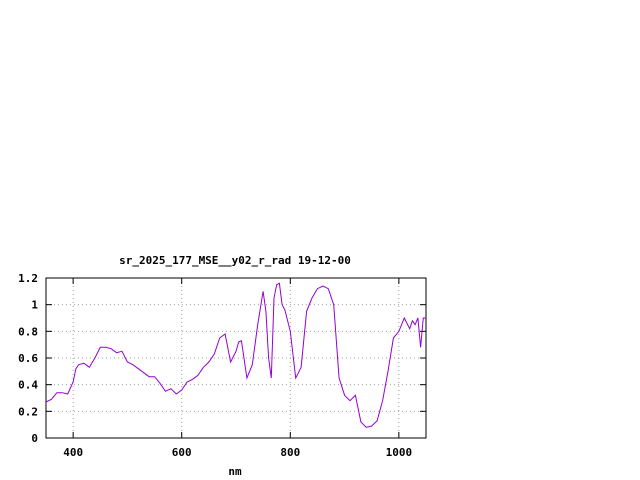 The width and height of the screenshot is (640, 480). Describe the element at coordinates (290, 452) in the screenshot. I see `x-tick-label: 800` at that location.